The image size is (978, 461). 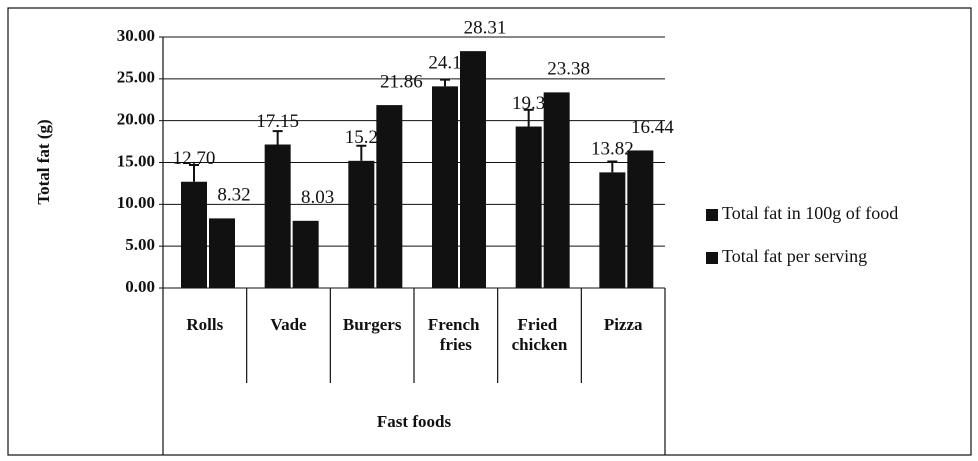 What do you see at coordinates (810, 213) in the screenshot?
I see `legend-label: Total fat in 100g of food` at bounding box center [810, 213].